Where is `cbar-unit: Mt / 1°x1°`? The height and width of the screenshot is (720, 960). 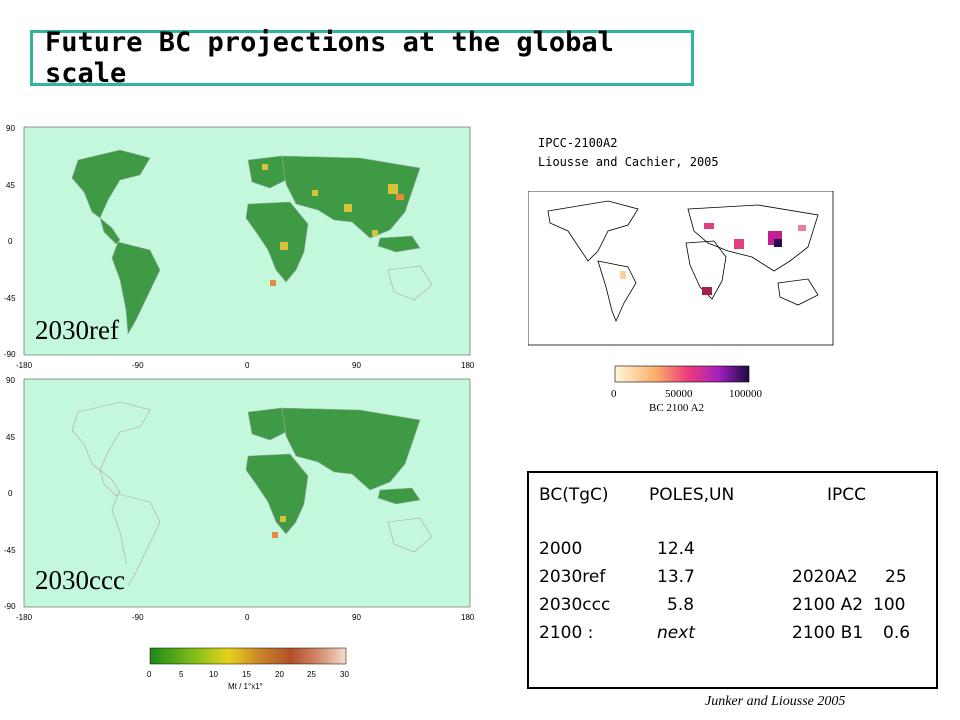
cbar-unit: Mt / 1°x1° is located at coordinates (245, 686).